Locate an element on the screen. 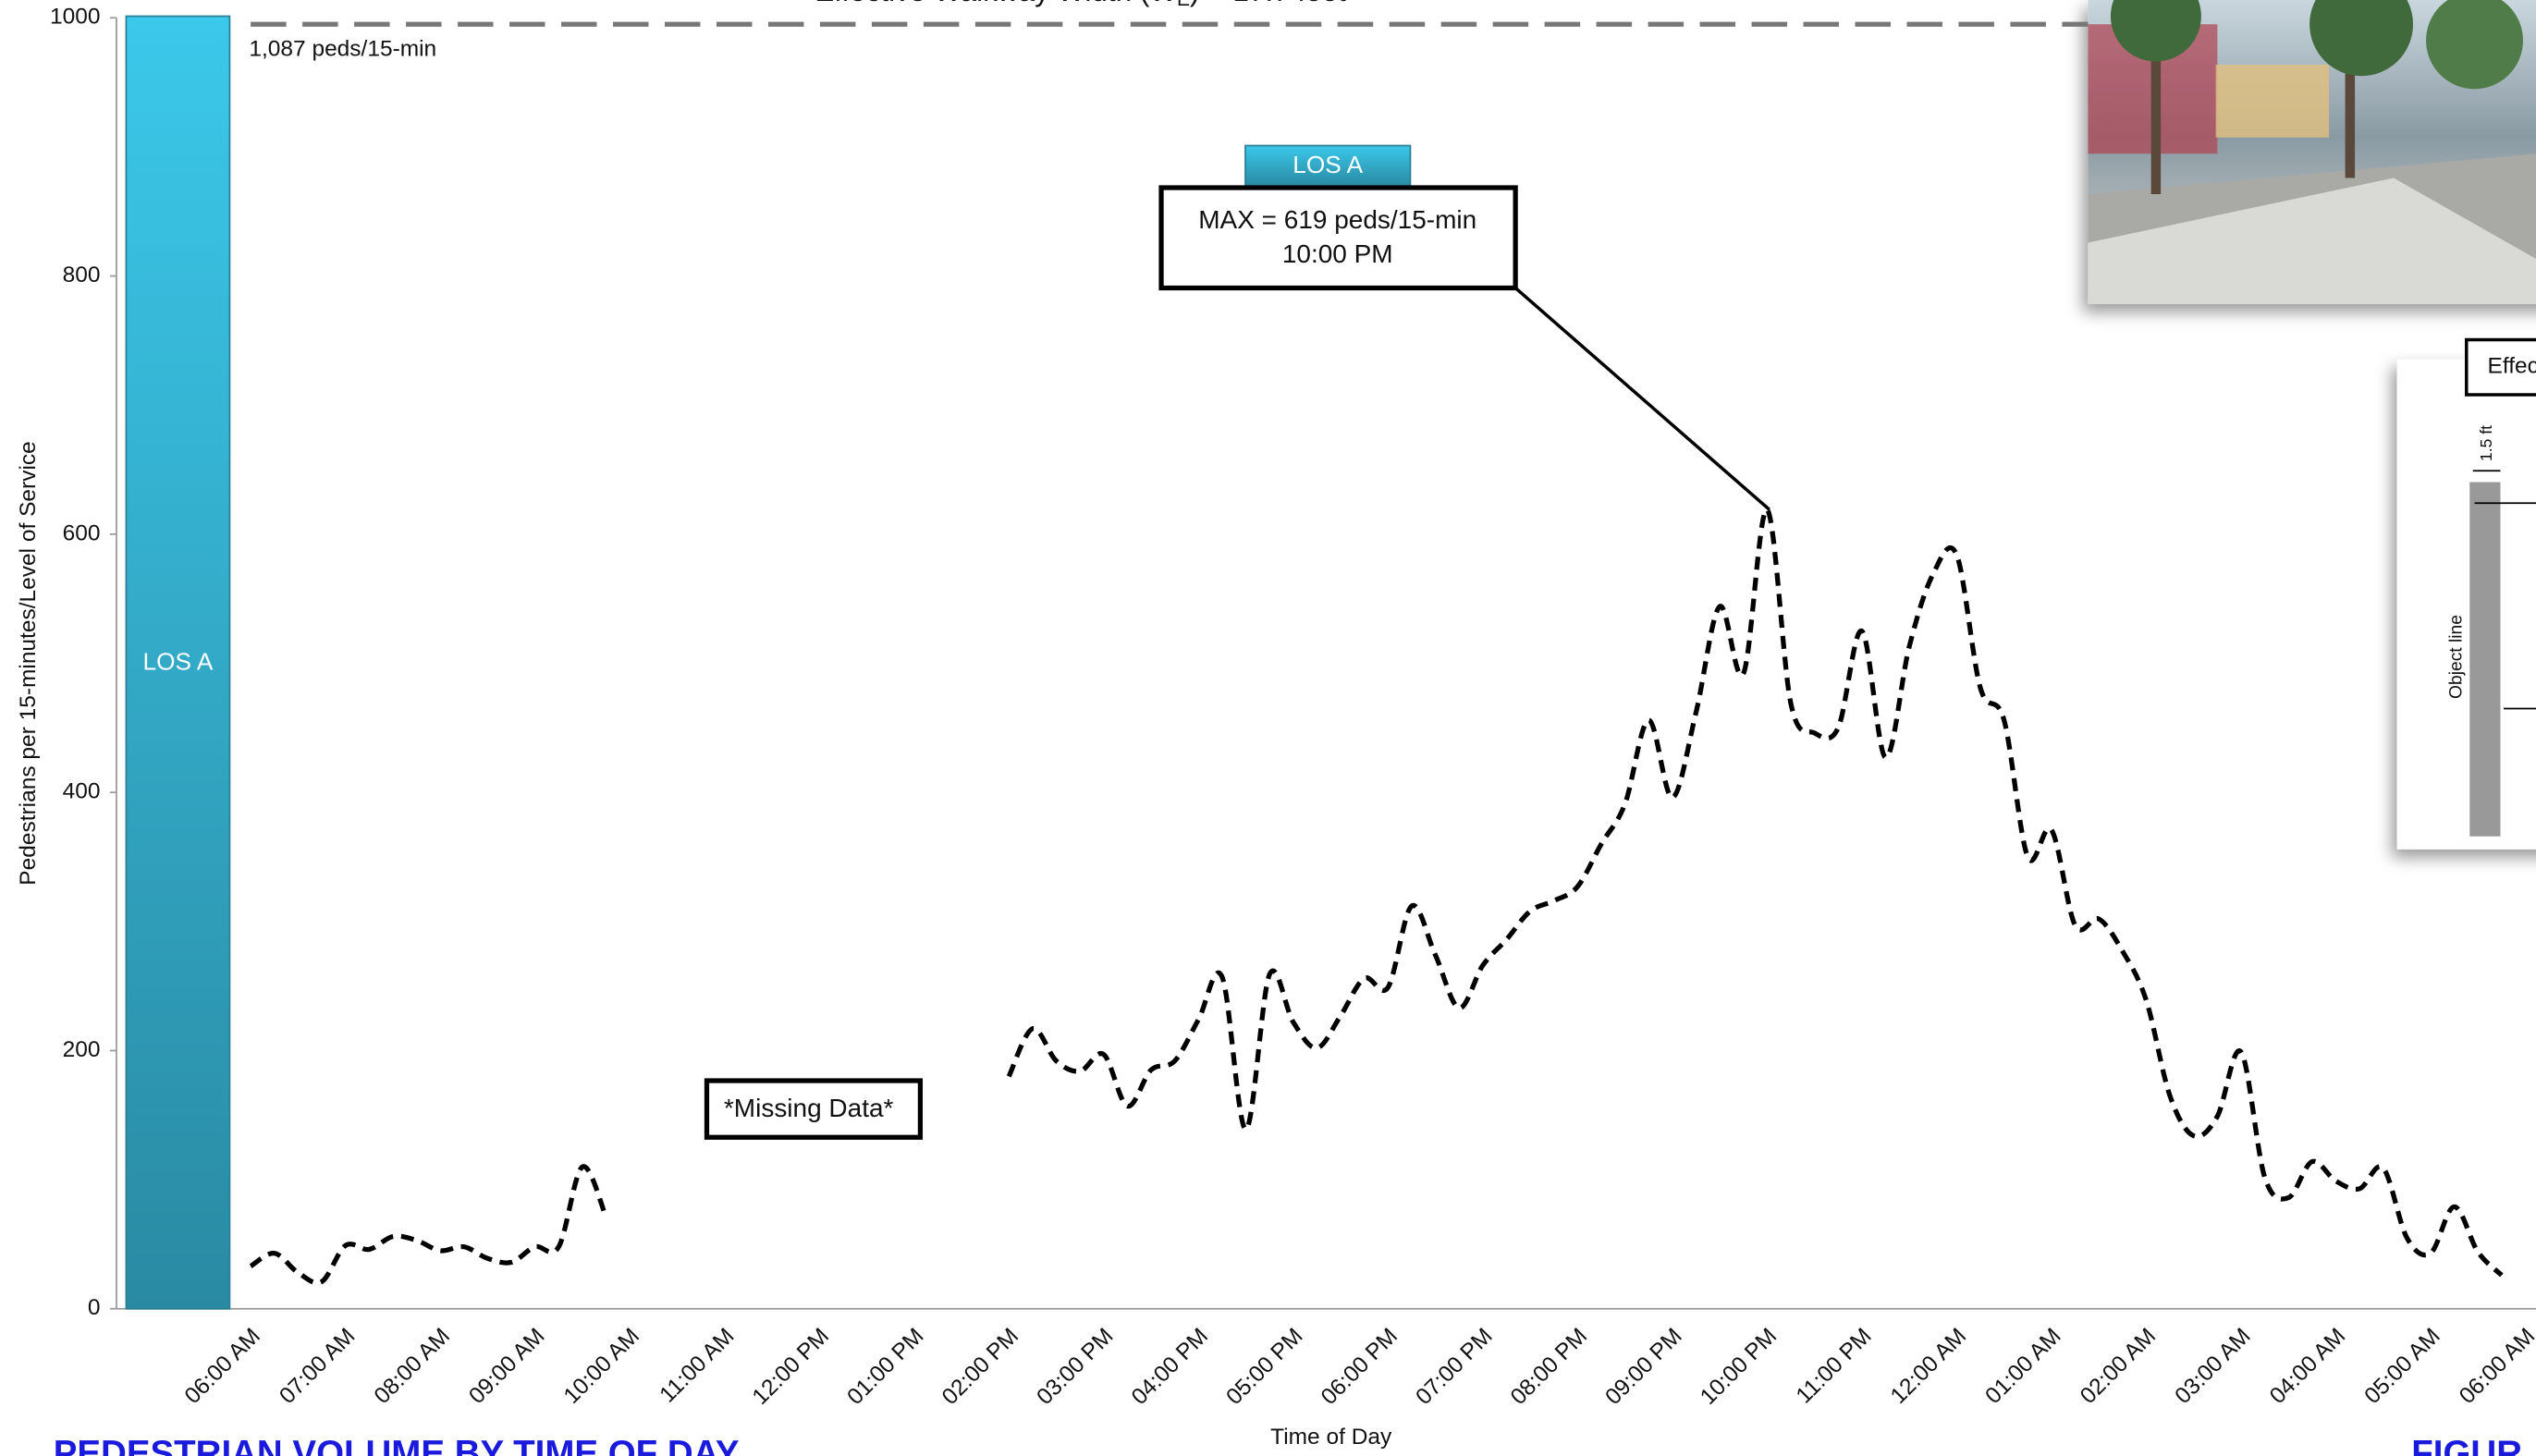 The image size is (2536, 1456). x-tick-label: 12:00 PM is located at coordinates (791, 1367).